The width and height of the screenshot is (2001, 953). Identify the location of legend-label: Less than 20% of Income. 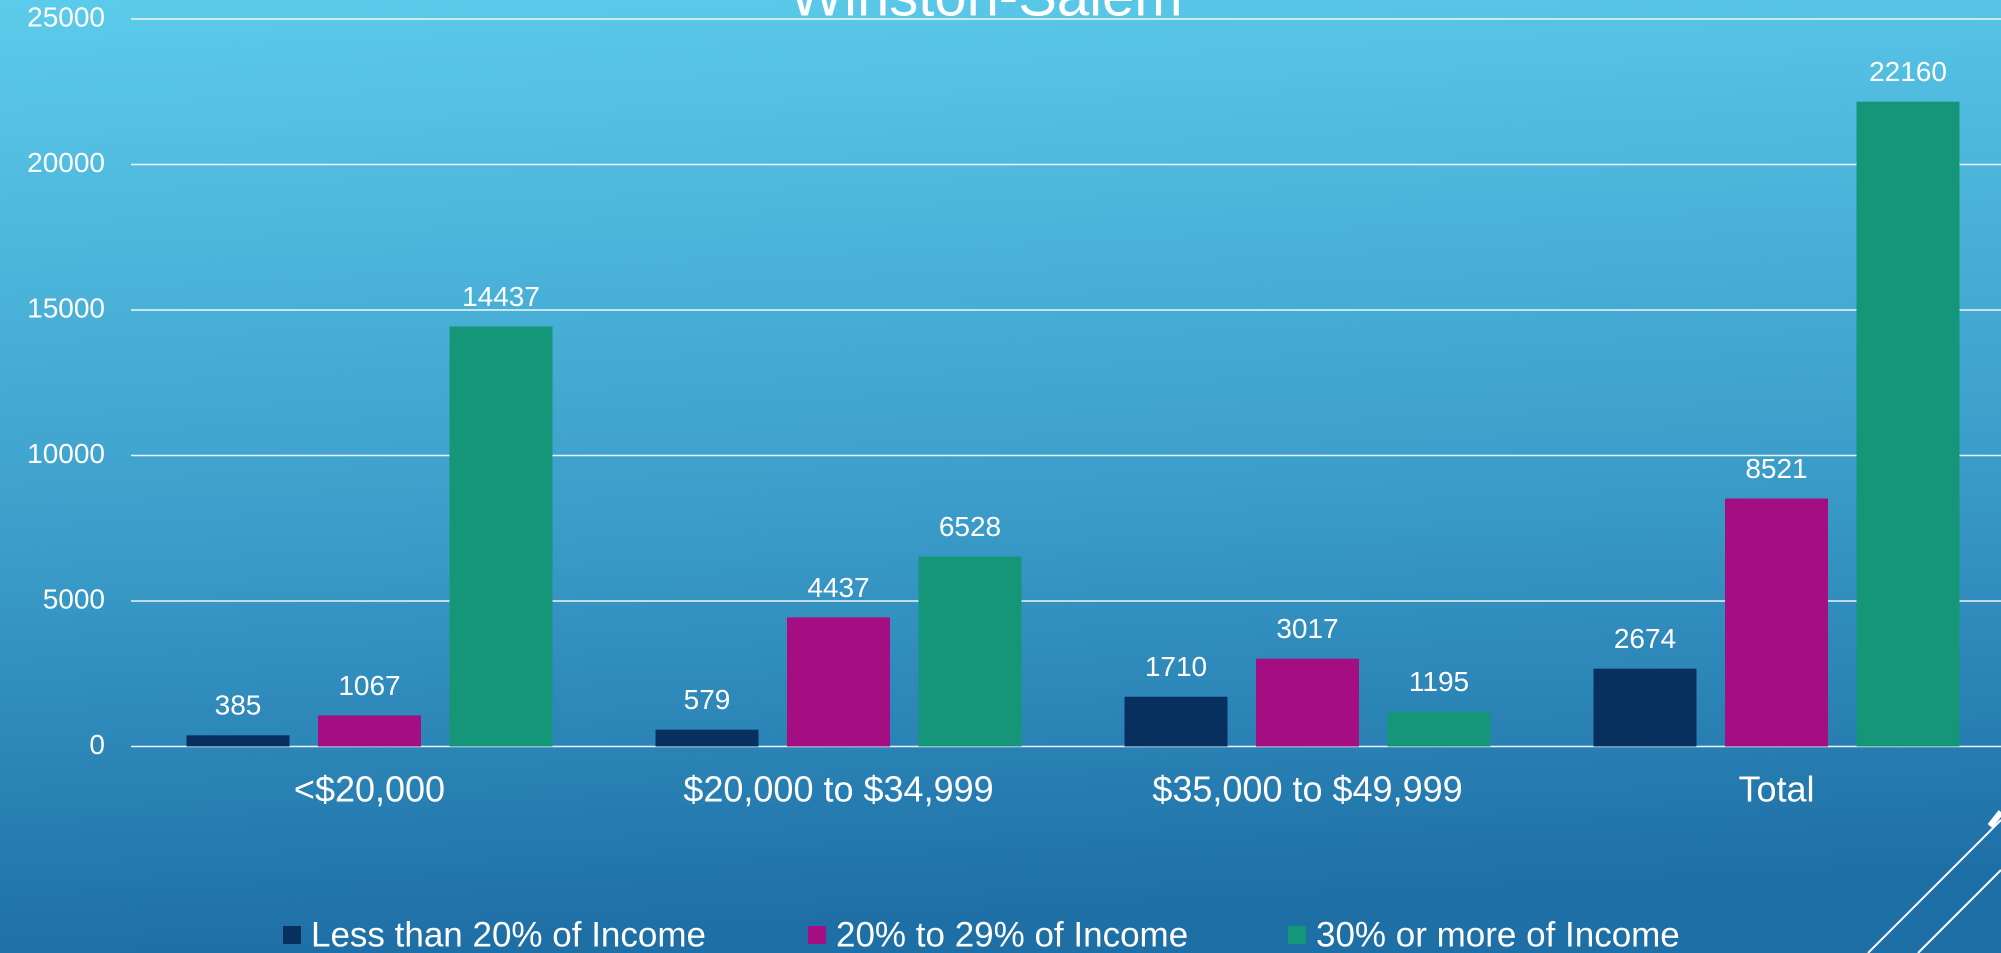
(508, 934).